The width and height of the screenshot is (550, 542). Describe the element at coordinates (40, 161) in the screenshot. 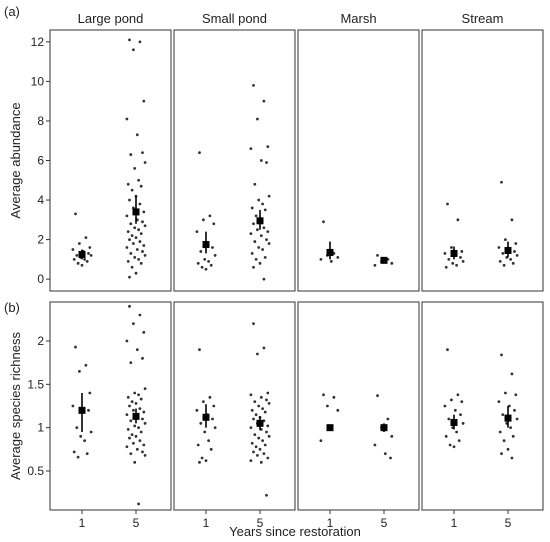

I see `y-tick-label: 6` at that location.